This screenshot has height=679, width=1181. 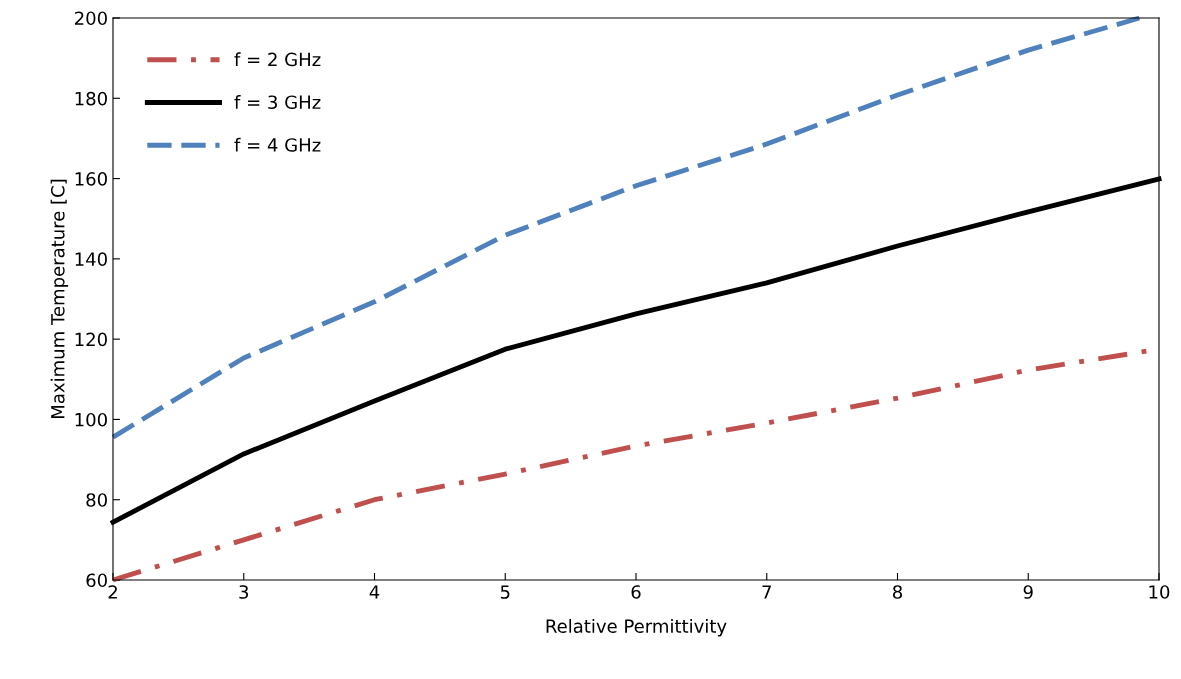 What do you see at coordinates (91, 98) in the screenshot?
I see `y-tick-label: 180` at bounding box center [91, 98].